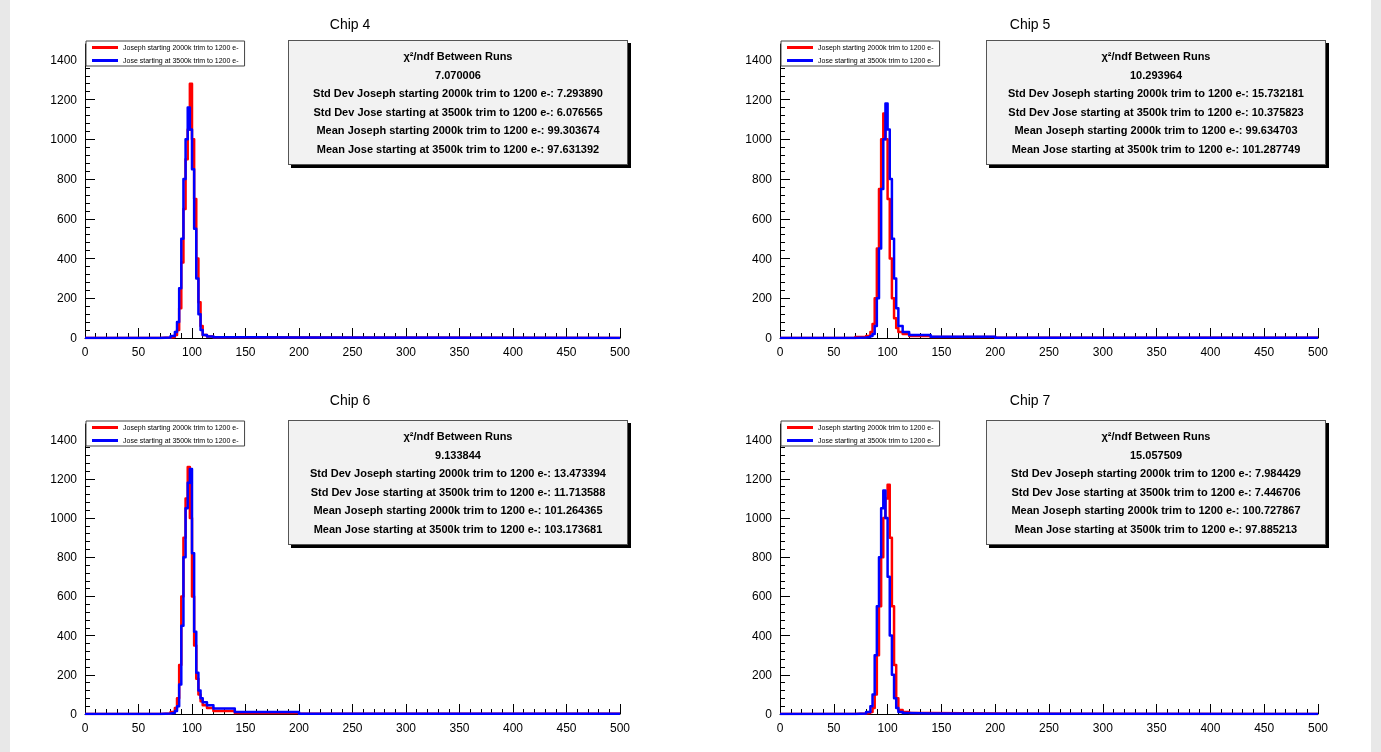 The height and width of the screenshot is (752, 1381). What do you see at coordinates (1156, 510) in the screenshot?
I see `annotation: Mean Joseph starting 2000k trim to 1200 e-: 100.727867` at bounding box center [1156, 510].